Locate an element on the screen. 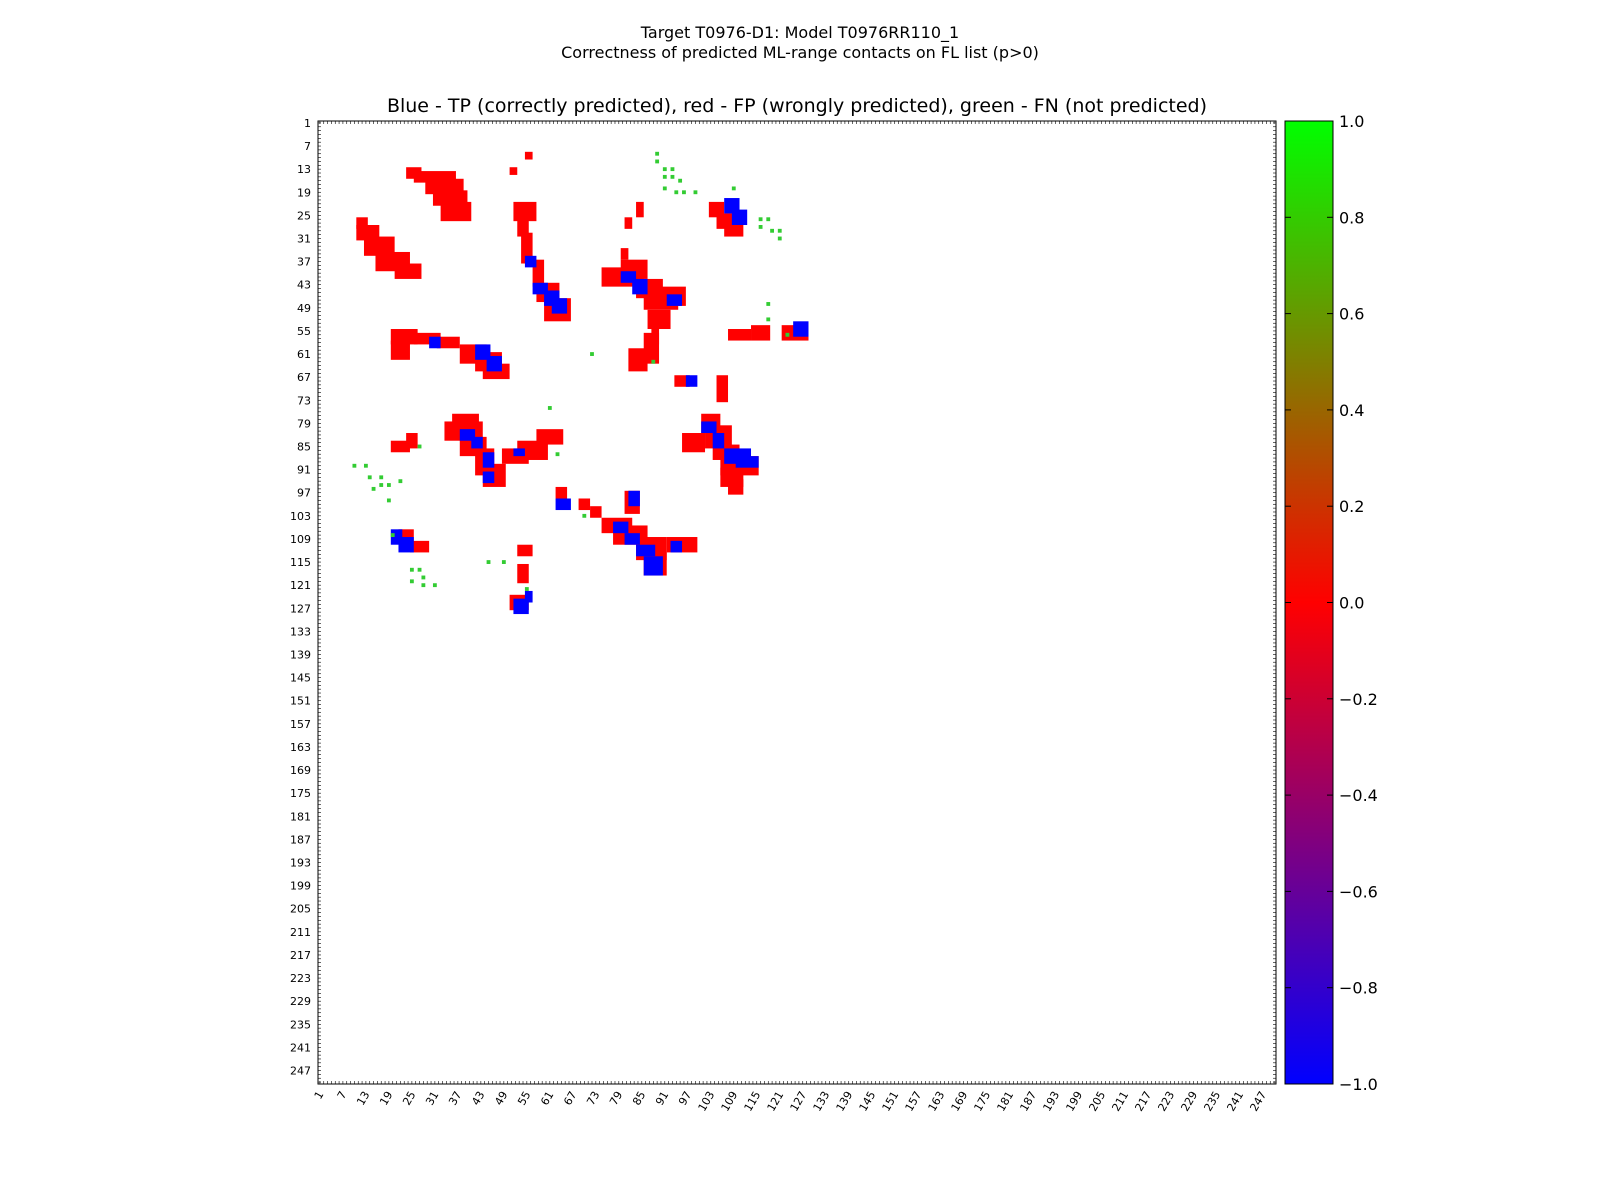 The width and height of the screenshot is (1600, 1200). x-tick-label: 169 is located at coordinates (960, 1101).